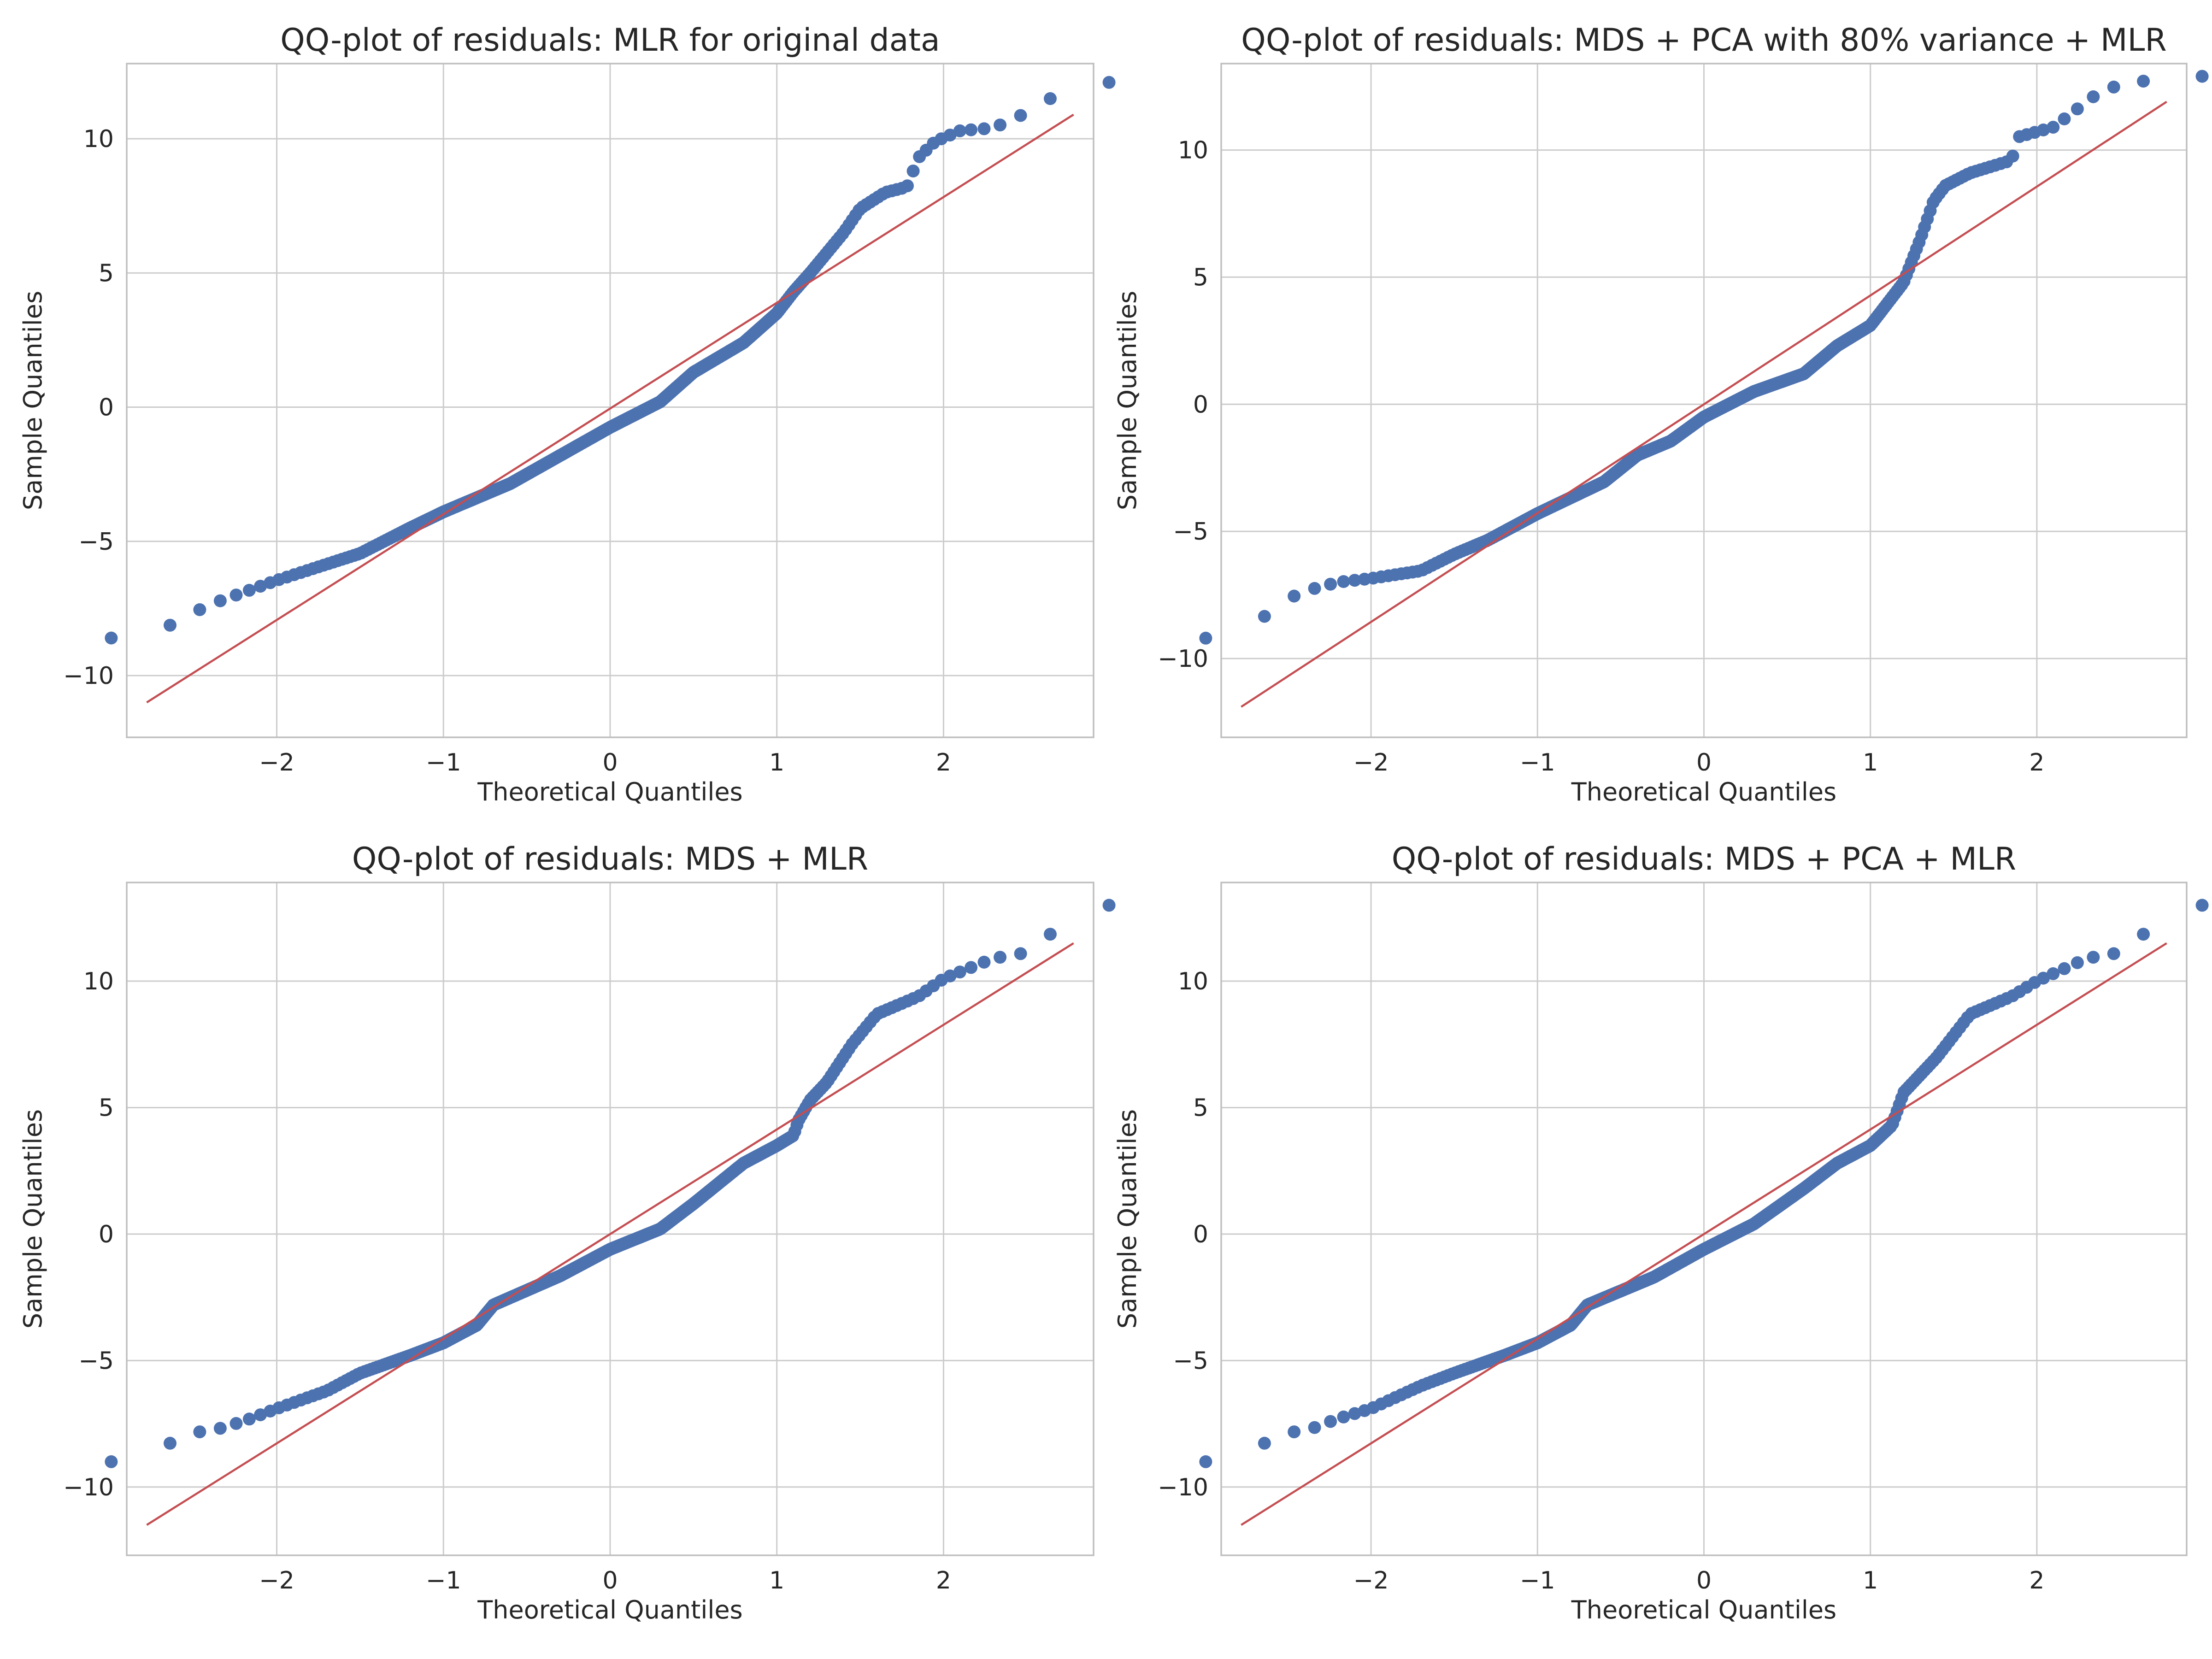 Image resolution: width=2212 pixels, height=1659 pixels. I want to click on x-tick-label: 0, so click(1704, 763).